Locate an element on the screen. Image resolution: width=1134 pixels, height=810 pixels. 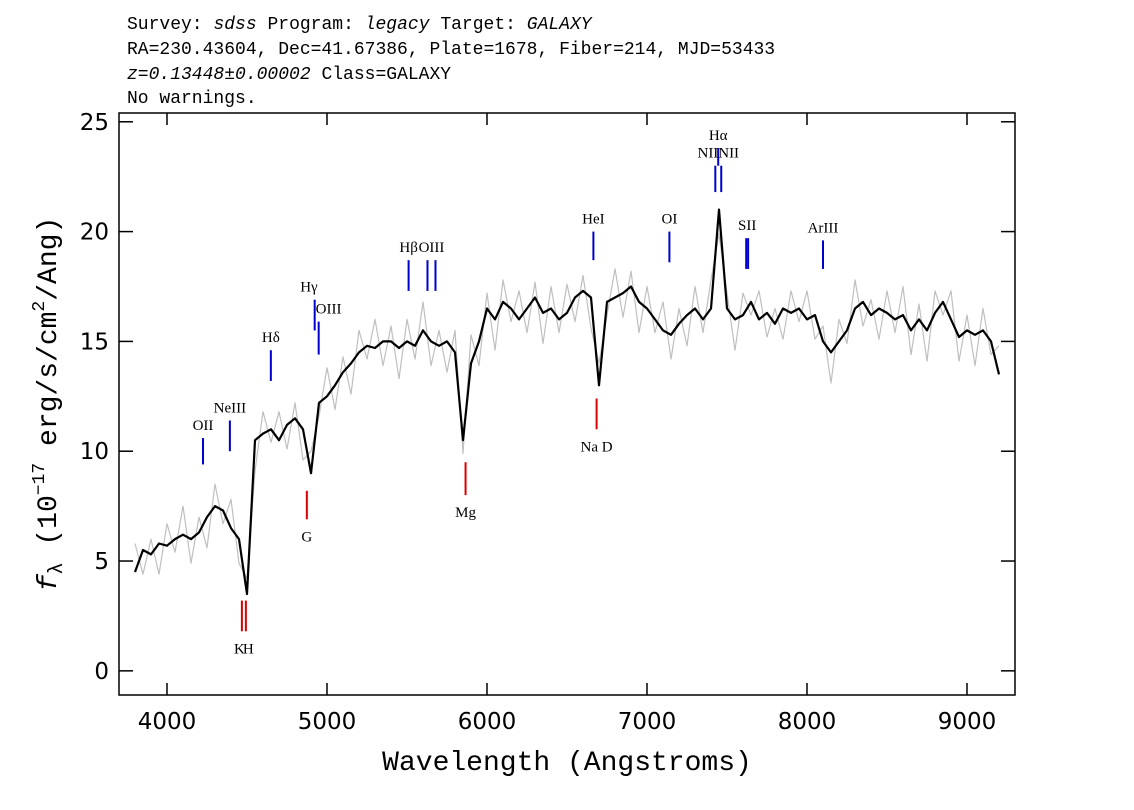
x-tick-label: 7000 is located at coordinates (647, 722).